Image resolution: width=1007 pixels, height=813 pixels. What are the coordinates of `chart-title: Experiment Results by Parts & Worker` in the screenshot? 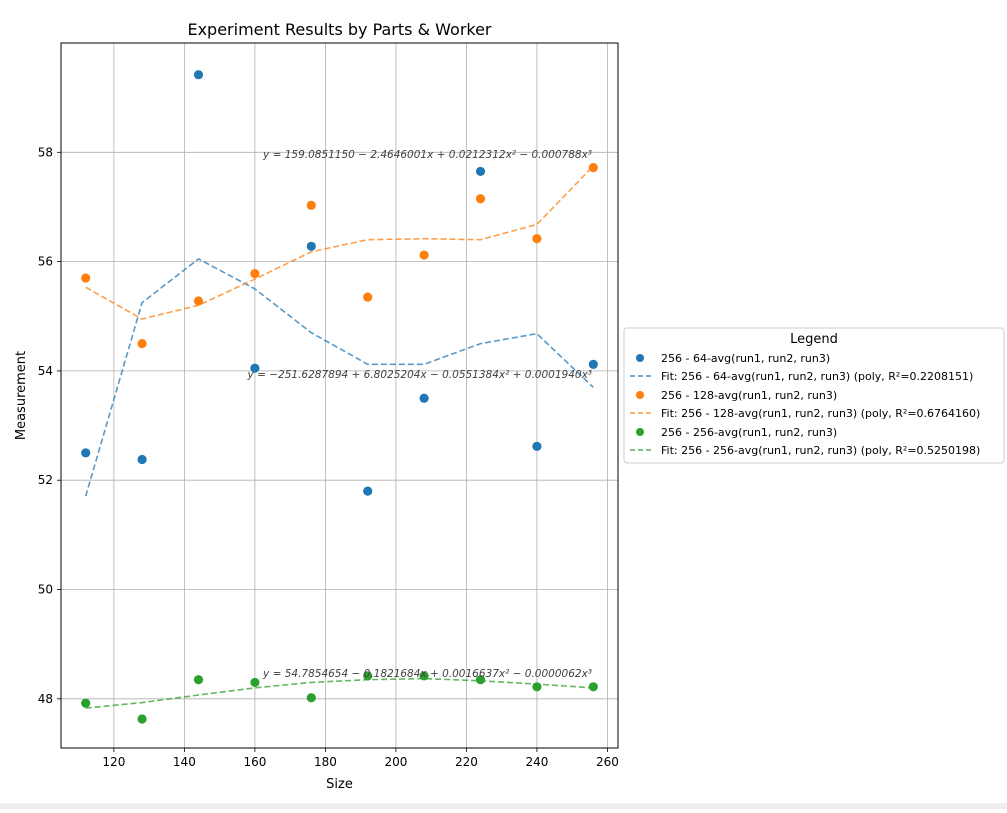 It's located at (339, 29).